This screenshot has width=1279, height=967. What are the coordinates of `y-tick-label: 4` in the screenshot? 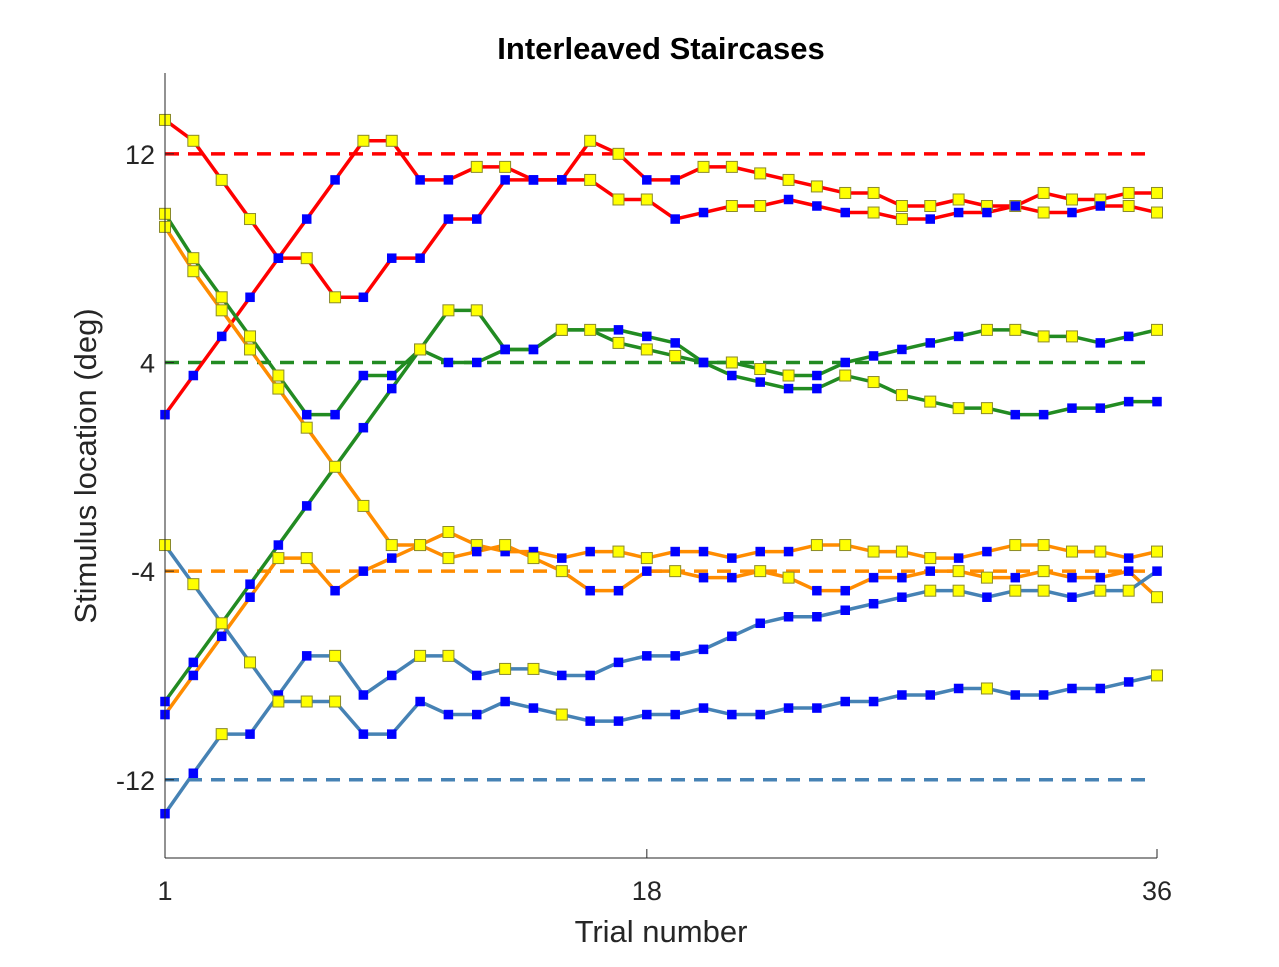 It's located at (147, 363).